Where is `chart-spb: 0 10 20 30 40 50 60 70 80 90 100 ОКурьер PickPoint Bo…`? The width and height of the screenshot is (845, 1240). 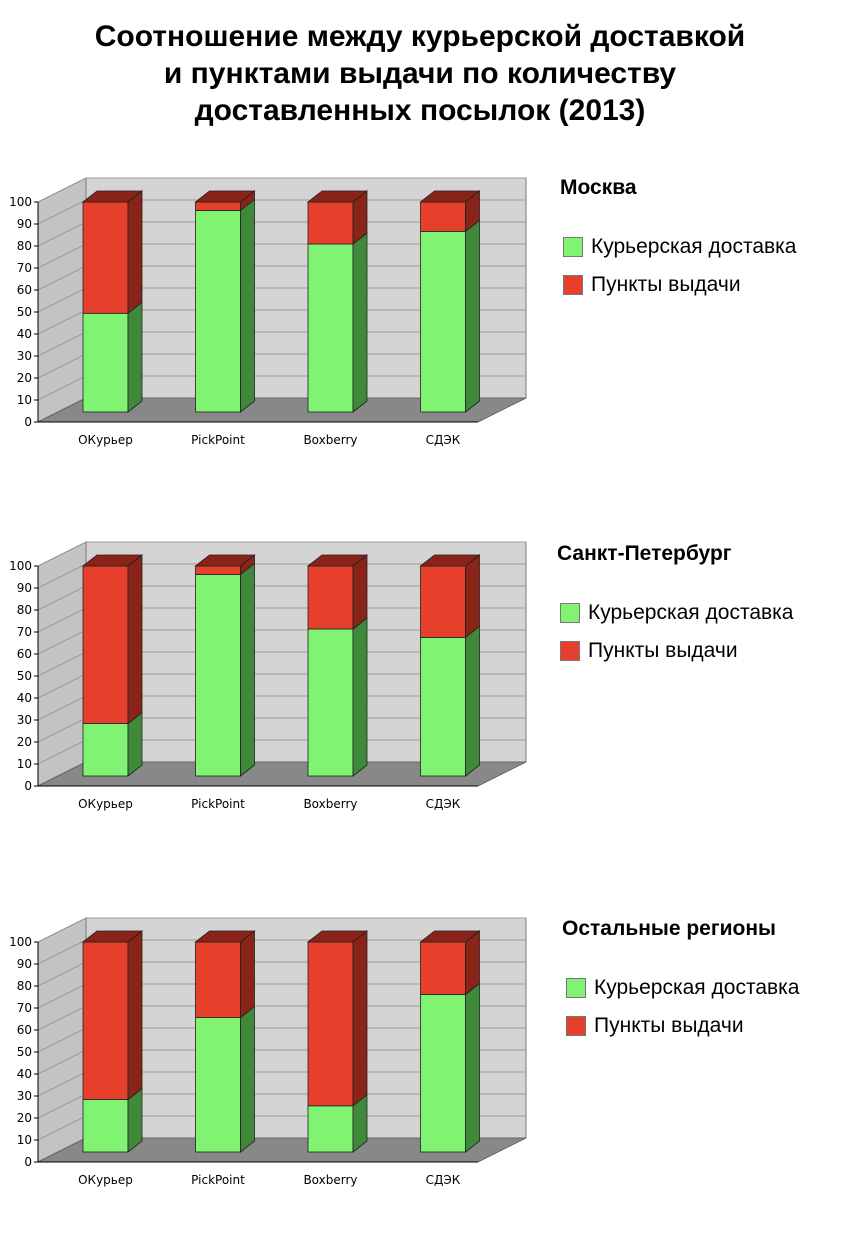
chart-spb: 0 10 20 30 40 50 60 70 80 90 100 ОКурьер PickPoint Bo… is located at coordinates (268, 676).